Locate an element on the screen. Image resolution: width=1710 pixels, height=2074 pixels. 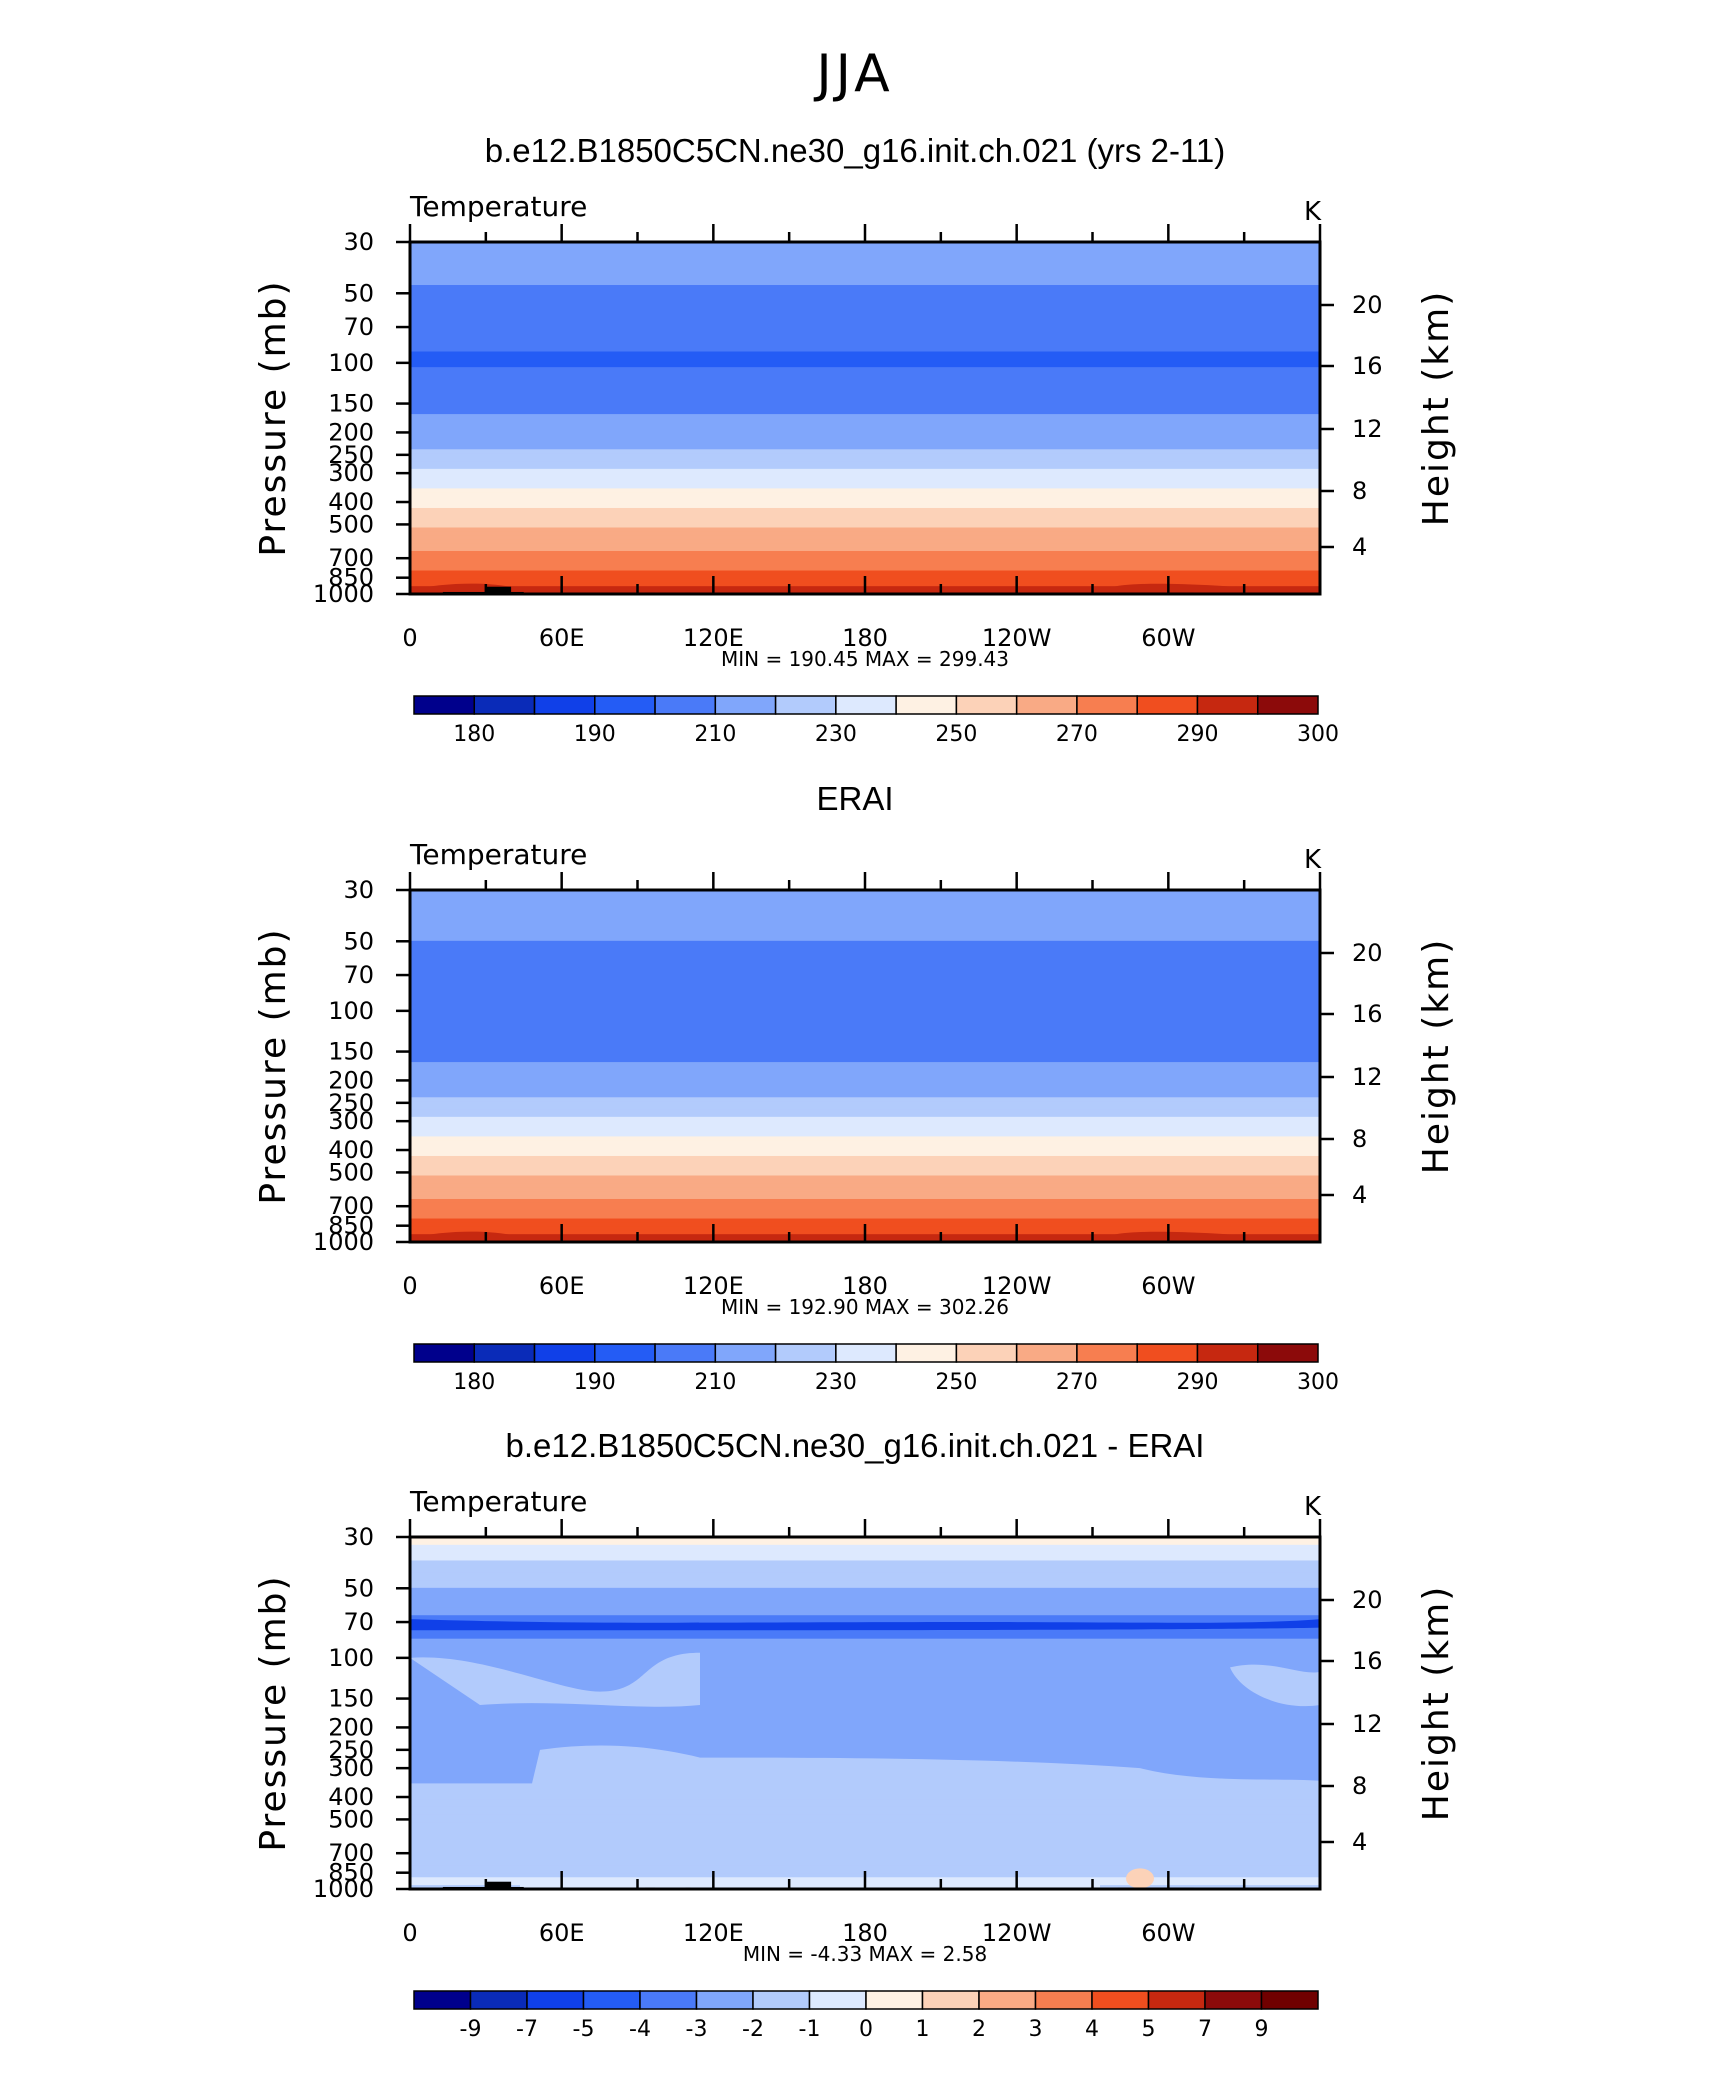
y-tick-label: 300 is located at coordinates (351, 473).